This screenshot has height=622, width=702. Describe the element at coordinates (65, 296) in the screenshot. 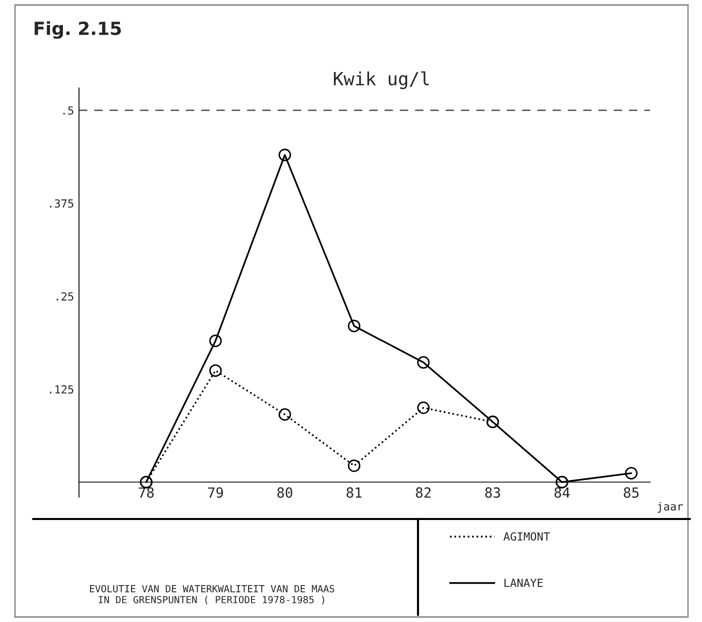

I see `y-tick-label: .25` at that location.